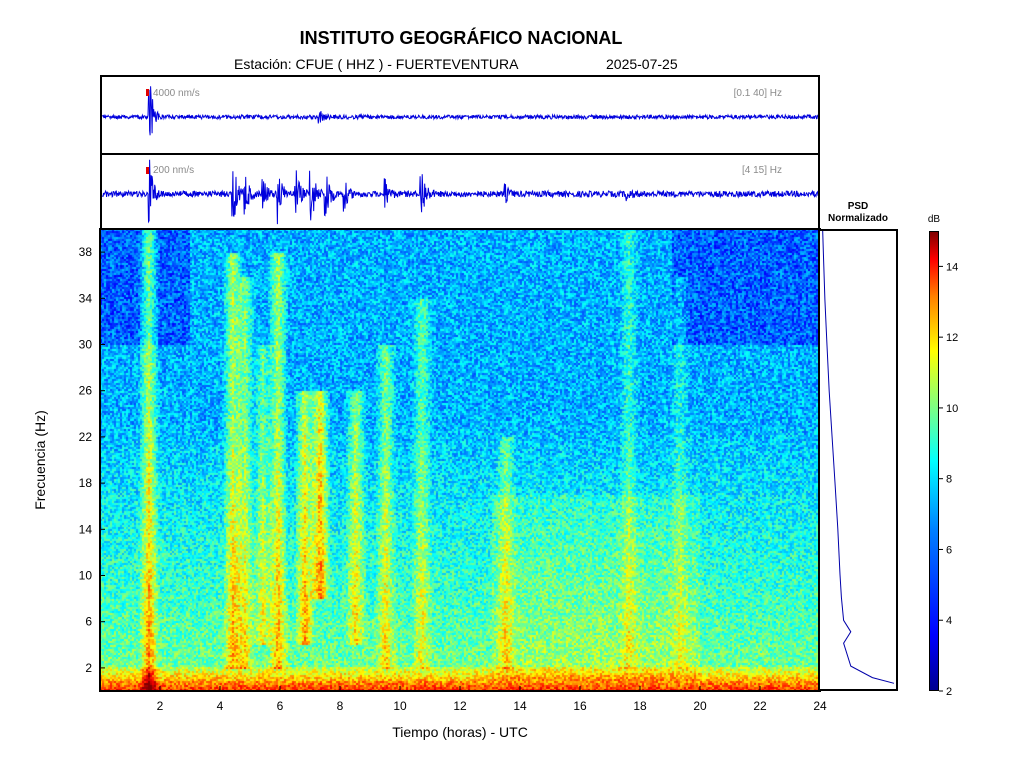 This screenshot has height=768, width=1024. I want to click on seismogram-panel-broadband: 4000 nm/s [0.1 40] Hz, so click(460, 115).